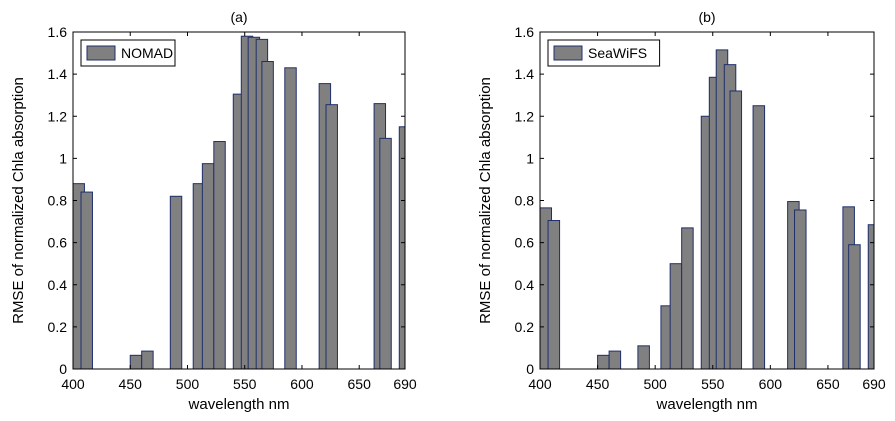  I want to click on panel-title: (b), so click(706, 17).